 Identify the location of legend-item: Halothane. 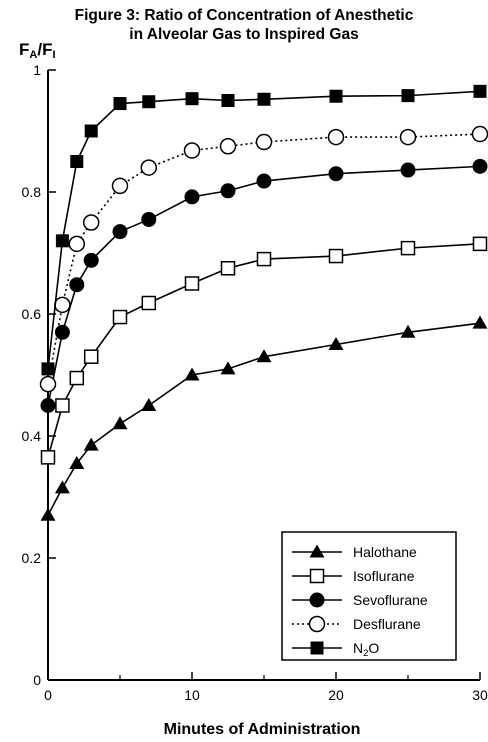
(354, 552).